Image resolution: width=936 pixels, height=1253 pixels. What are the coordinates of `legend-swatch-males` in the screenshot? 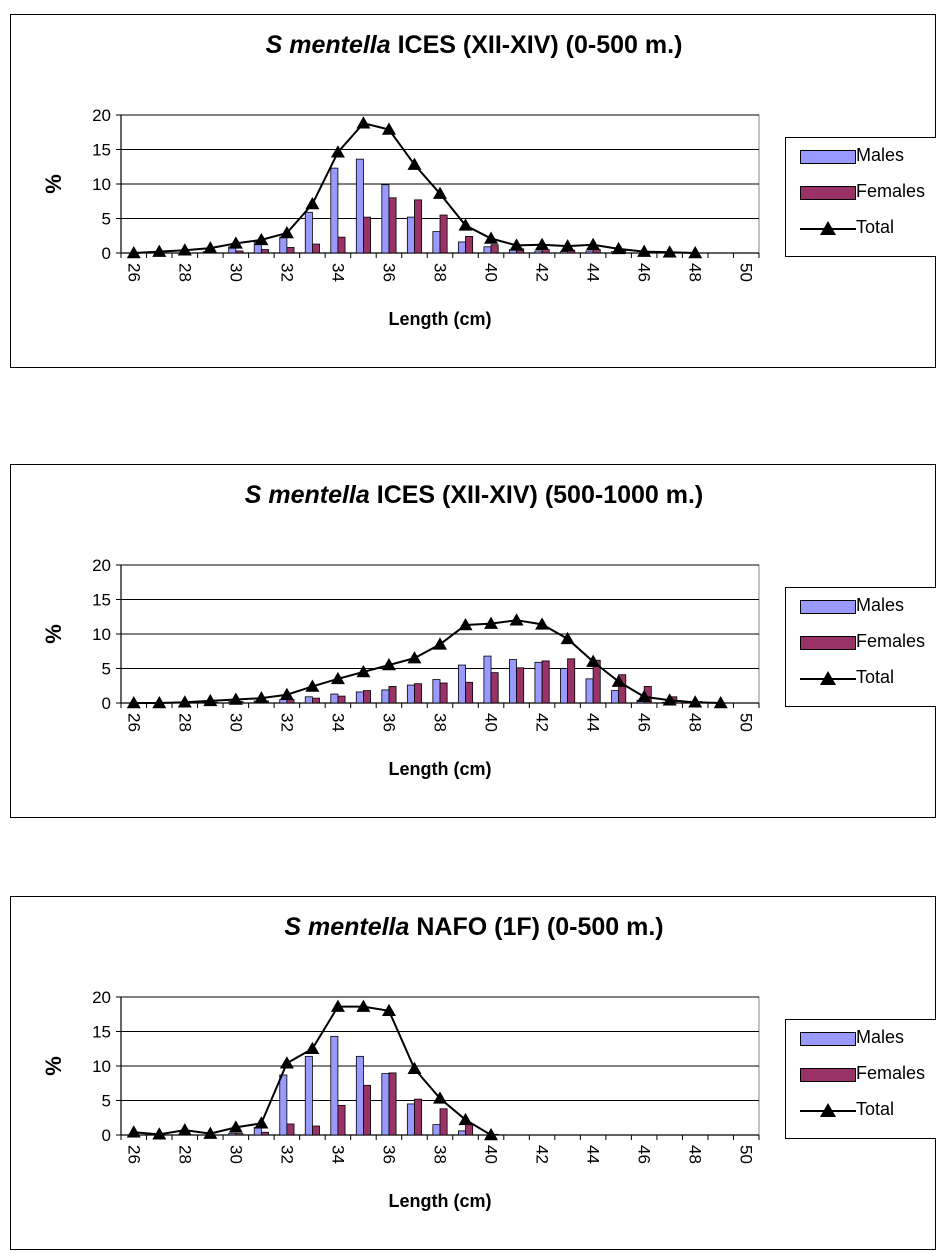 It's located at (828, 157).